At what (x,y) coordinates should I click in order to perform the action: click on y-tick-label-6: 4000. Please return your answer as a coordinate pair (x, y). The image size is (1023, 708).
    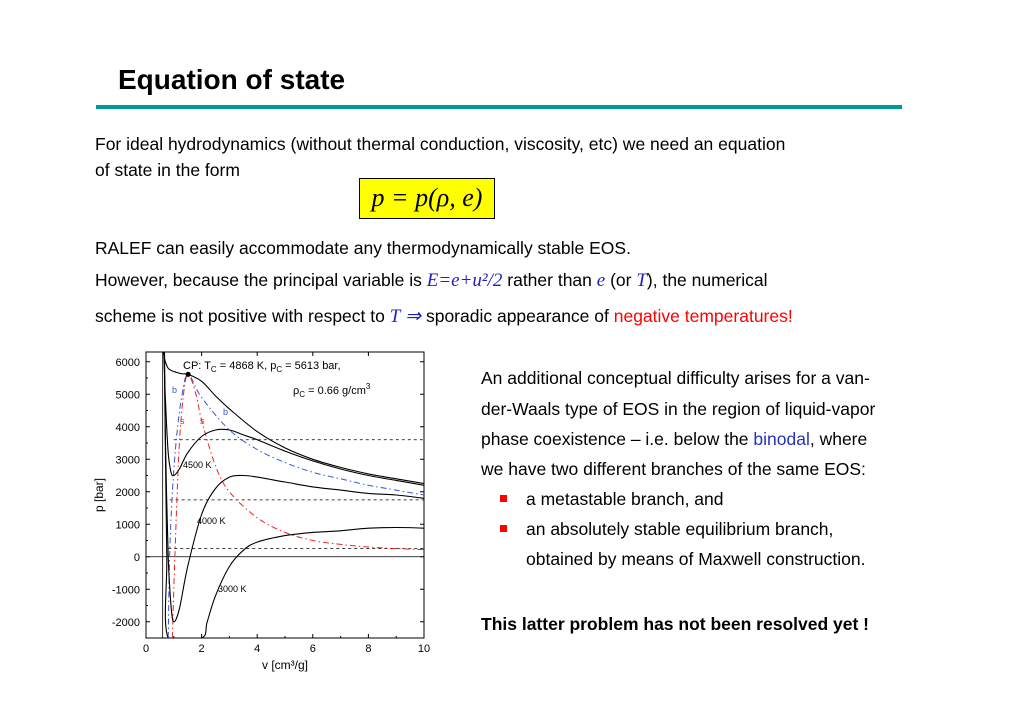
    Looking at the image, I should click on (128, 428).